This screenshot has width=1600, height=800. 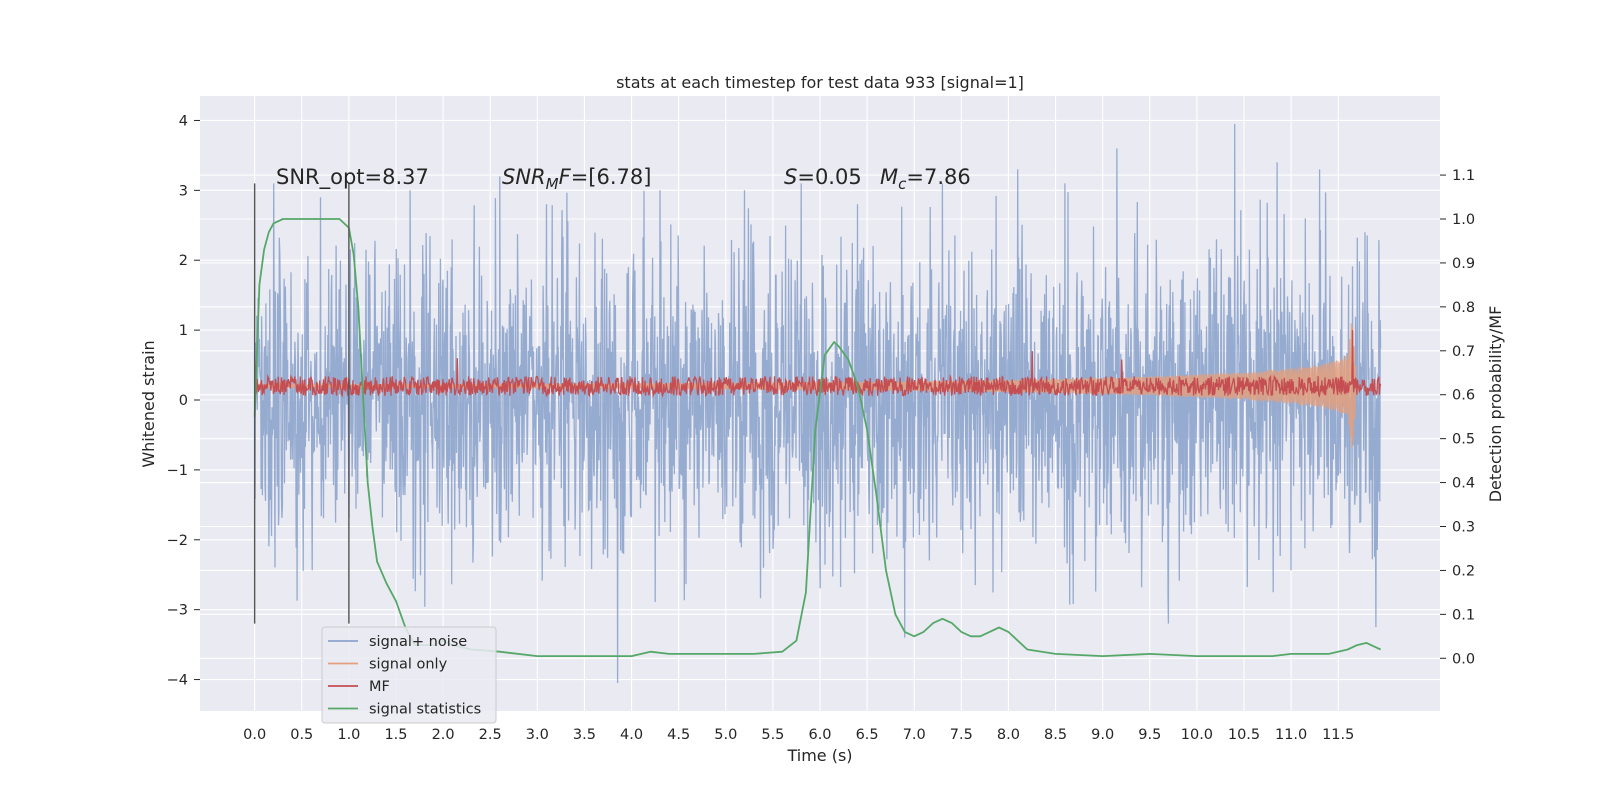 What do you see at coordinates (1463, 528) in the screenshot?
I see `y-tick-label-right: 0.3` at bounding box center [1463, 528].